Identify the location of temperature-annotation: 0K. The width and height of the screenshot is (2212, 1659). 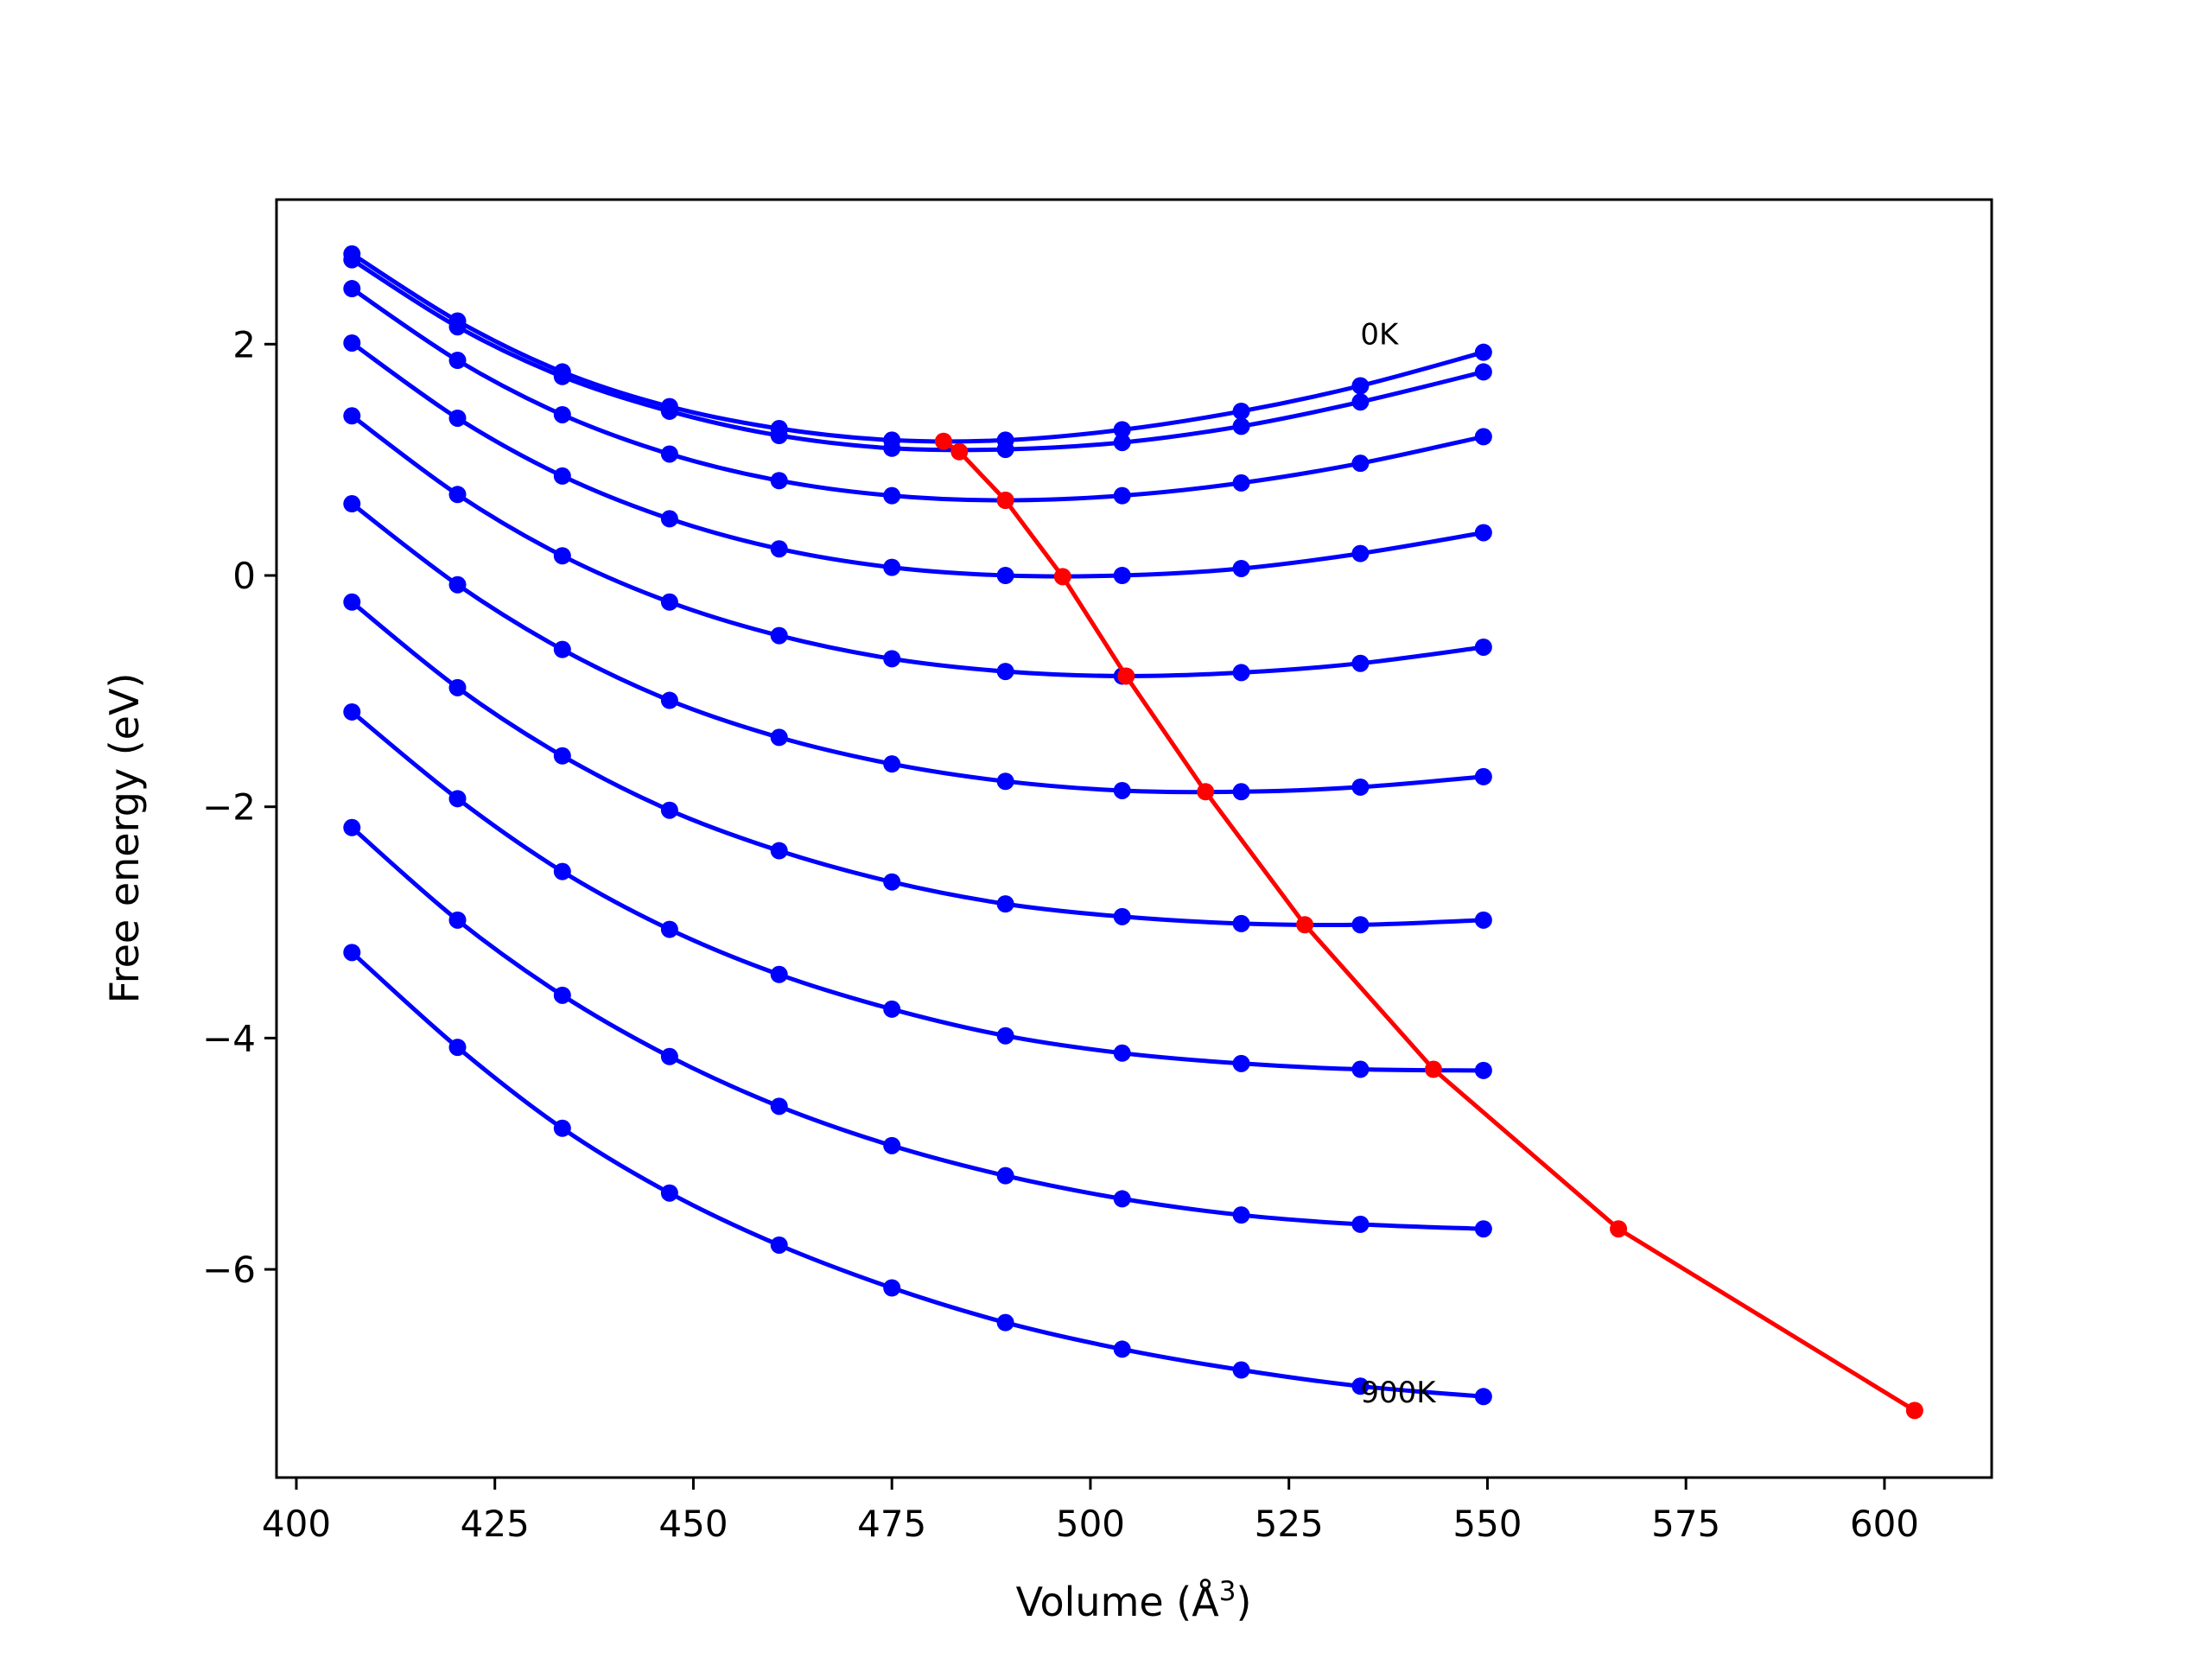
(1380, 334).